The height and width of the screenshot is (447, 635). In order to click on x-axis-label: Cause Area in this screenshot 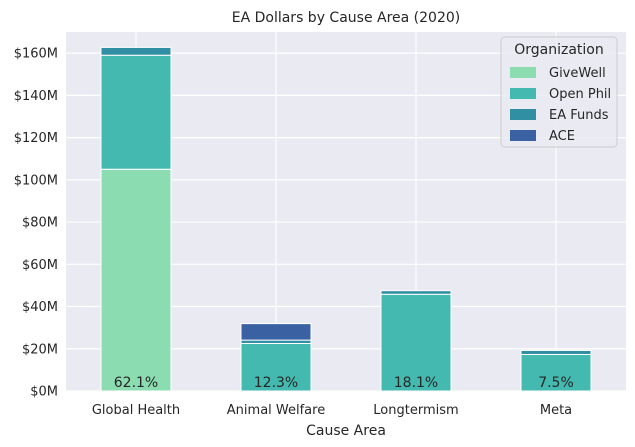, I will do `click(346, 431)`.